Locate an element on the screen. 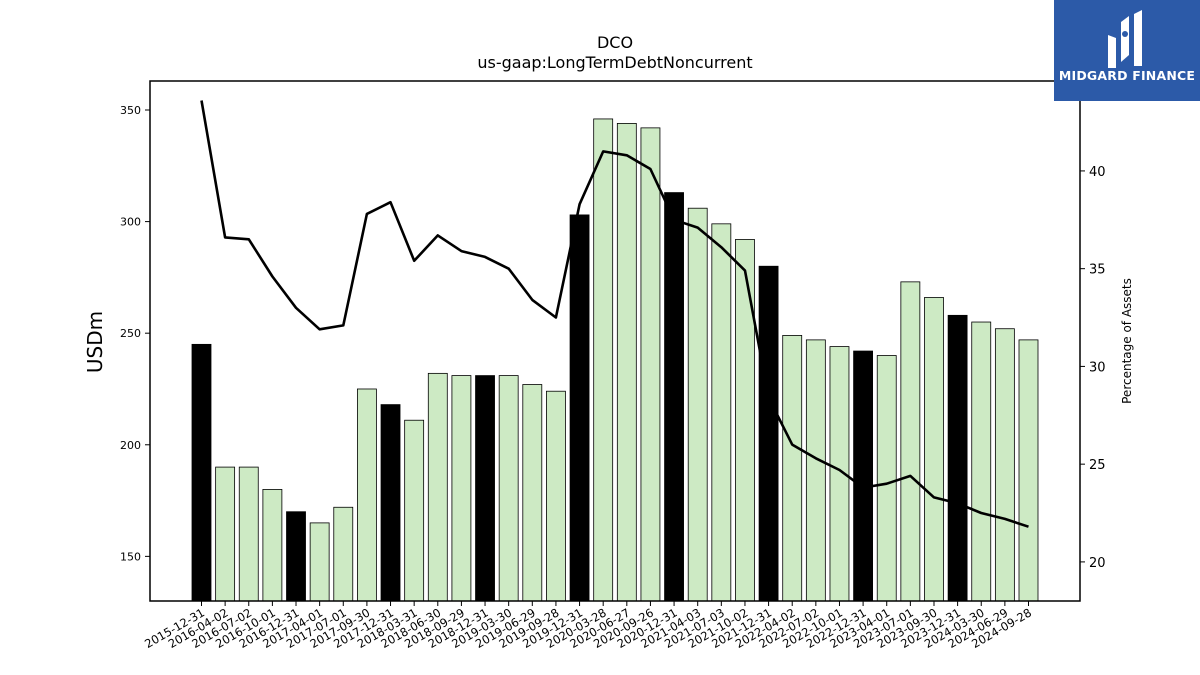 Image resolution: width=1200 pixels, height=675 pixels. brand-logo: MIDGARD FINANCE is located at coordinates (1127, 50).